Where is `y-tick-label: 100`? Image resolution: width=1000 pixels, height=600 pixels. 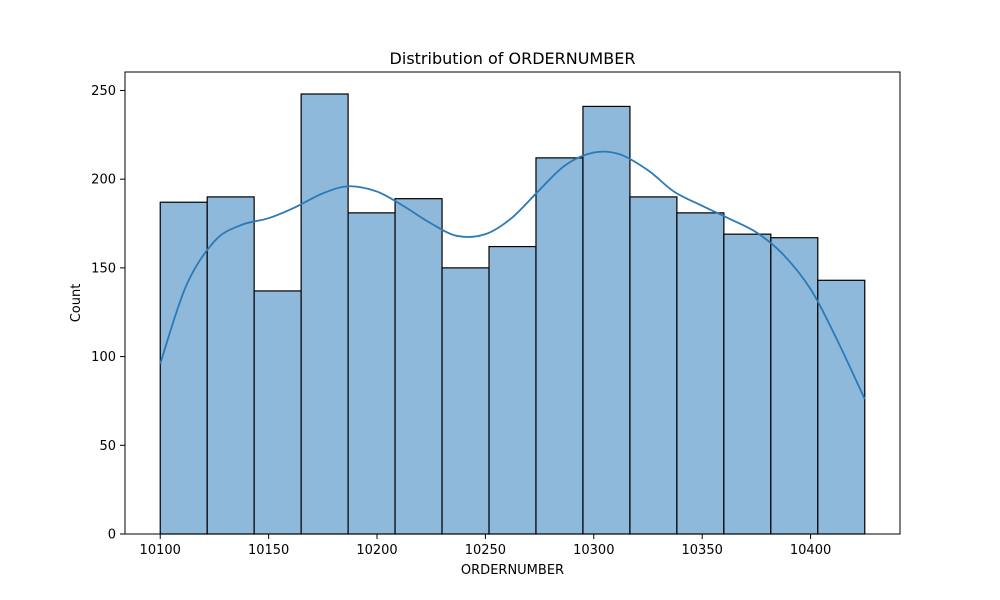
y-tick-label: 100 is located at coordinates (103, 357).